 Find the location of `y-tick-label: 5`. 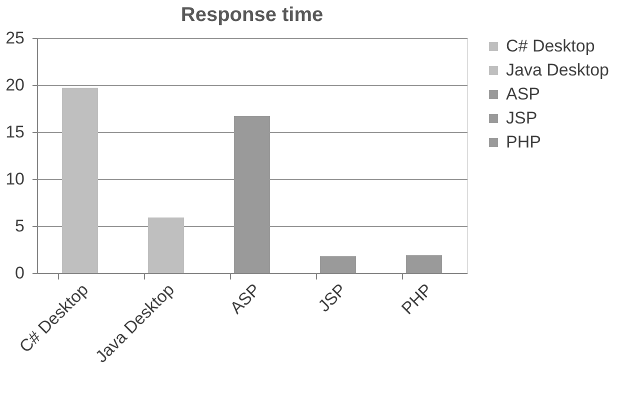

y-tick-label: 5 is located at coordinates (19, 226).